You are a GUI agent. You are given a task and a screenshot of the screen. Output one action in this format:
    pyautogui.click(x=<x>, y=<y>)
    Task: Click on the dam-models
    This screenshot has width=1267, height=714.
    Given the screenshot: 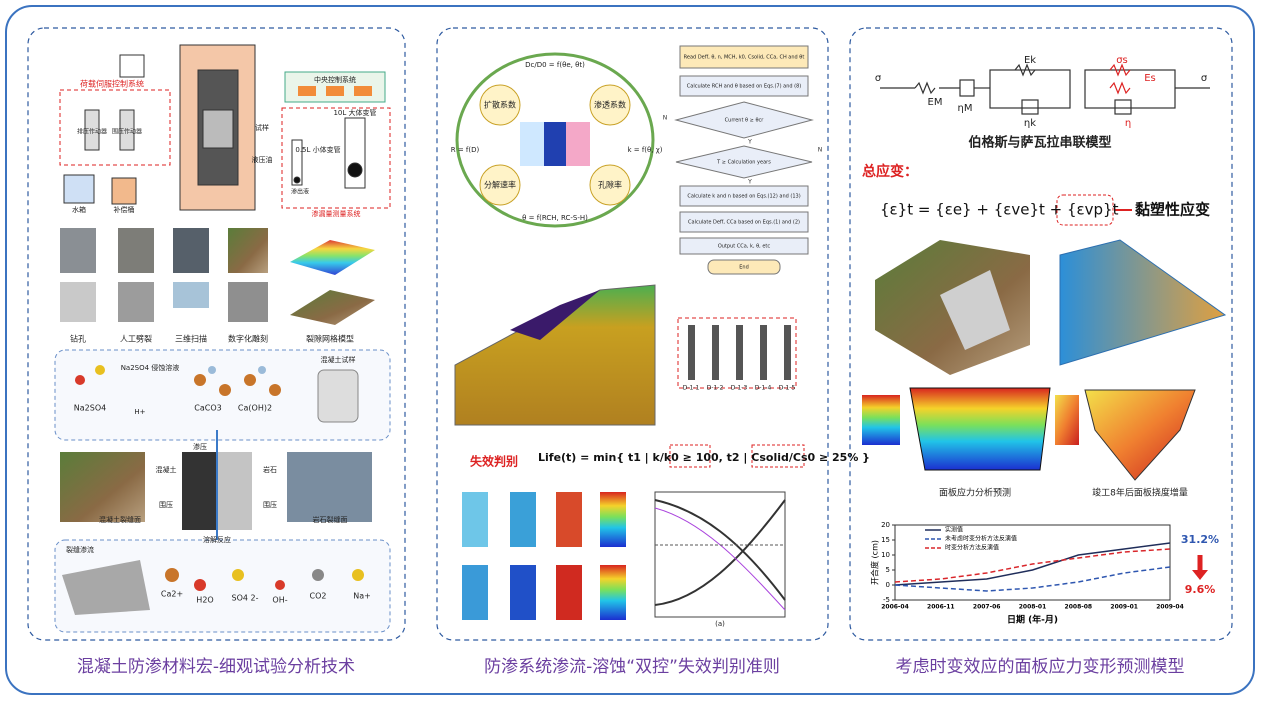 What is the action you would take?
    pyautogui.click(x=1044, y=360)
    